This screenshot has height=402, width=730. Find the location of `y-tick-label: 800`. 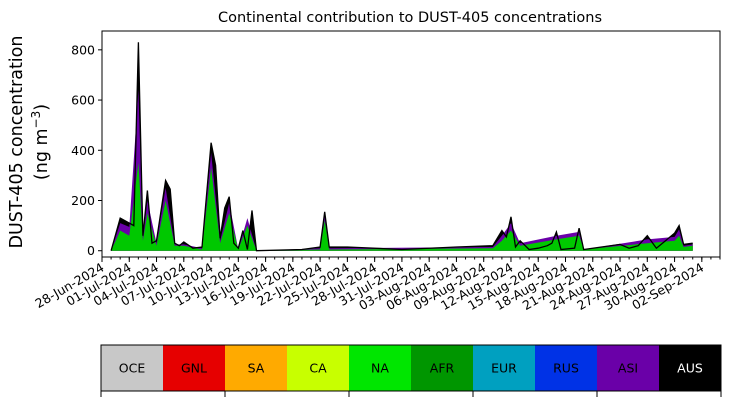

y-tick-label: 800 is located at coordinates (83, 49).